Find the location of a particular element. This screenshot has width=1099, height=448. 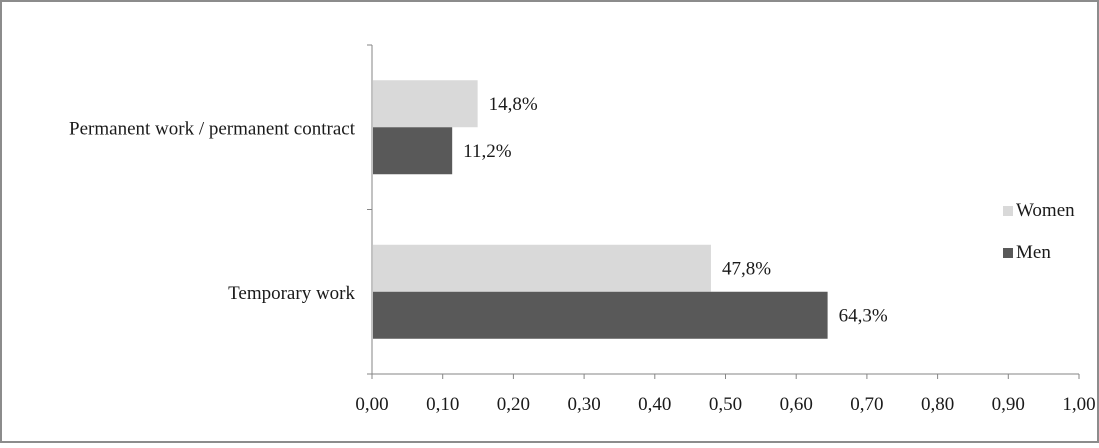

x-tick-label: 0,80 is located at coordinates (937, 404).